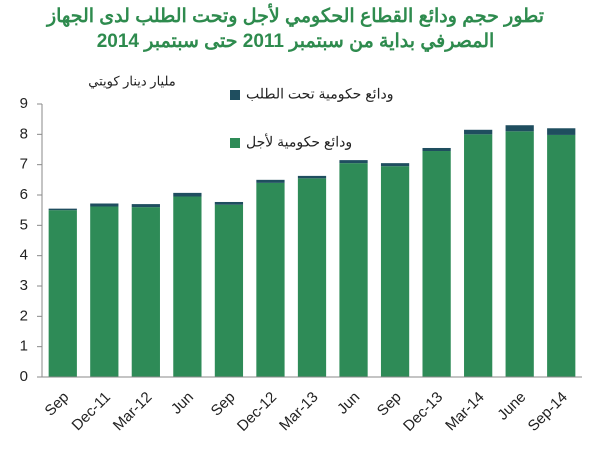 The width and height of the screenshot is (591, 450). Describe the element at coordinates (24, 224) in the screenshot. I see `y-tick-label: 5` at that location.